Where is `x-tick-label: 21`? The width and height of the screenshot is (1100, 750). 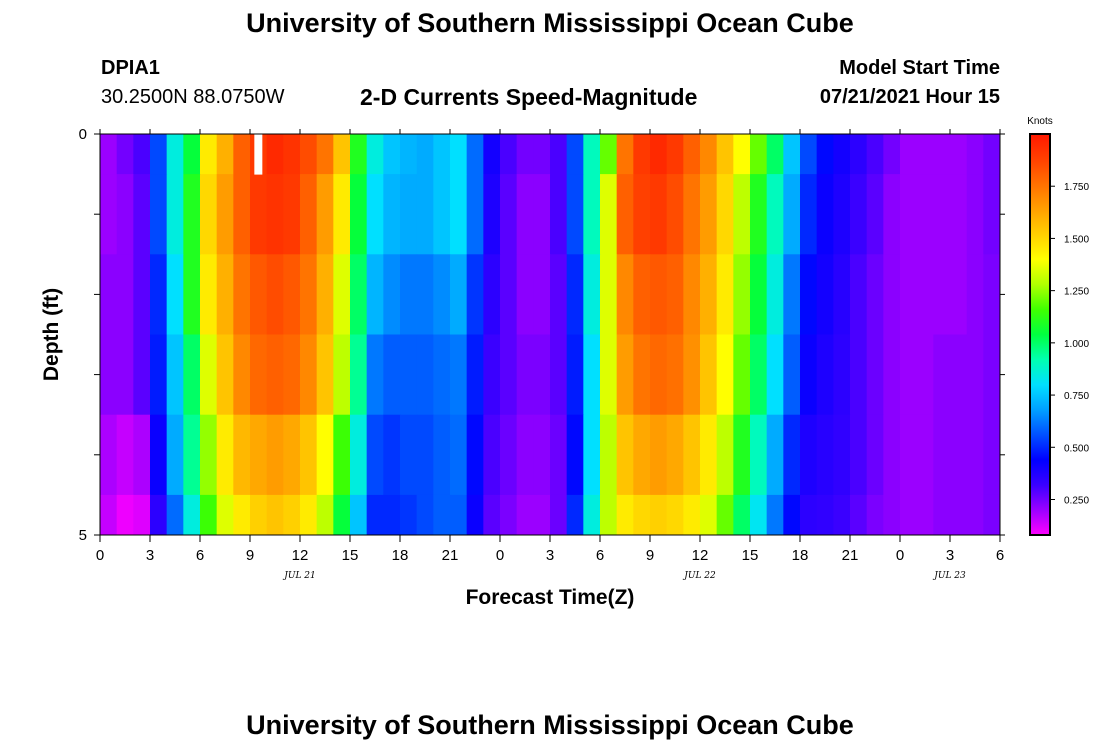
x-tick-label: 21 is located at coordinates (450, 555).